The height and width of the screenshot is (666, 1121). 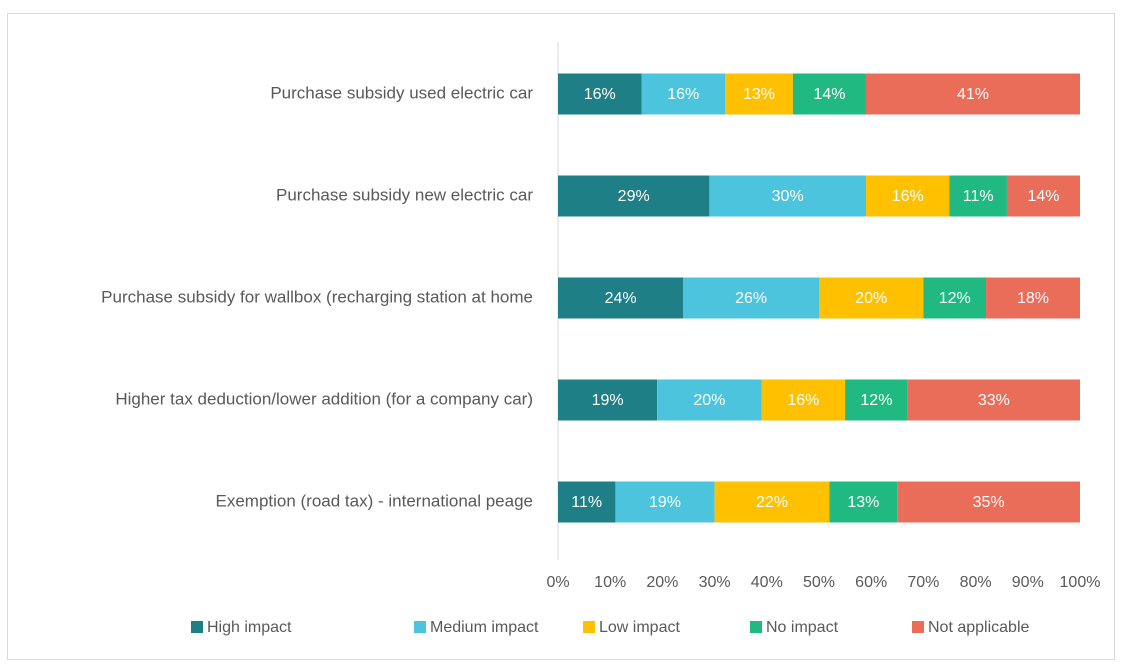 What do you see at coordinates (484, 627) in the screenshot?
I see `legend-label: Medium impact` at bounding box center [484, 627].